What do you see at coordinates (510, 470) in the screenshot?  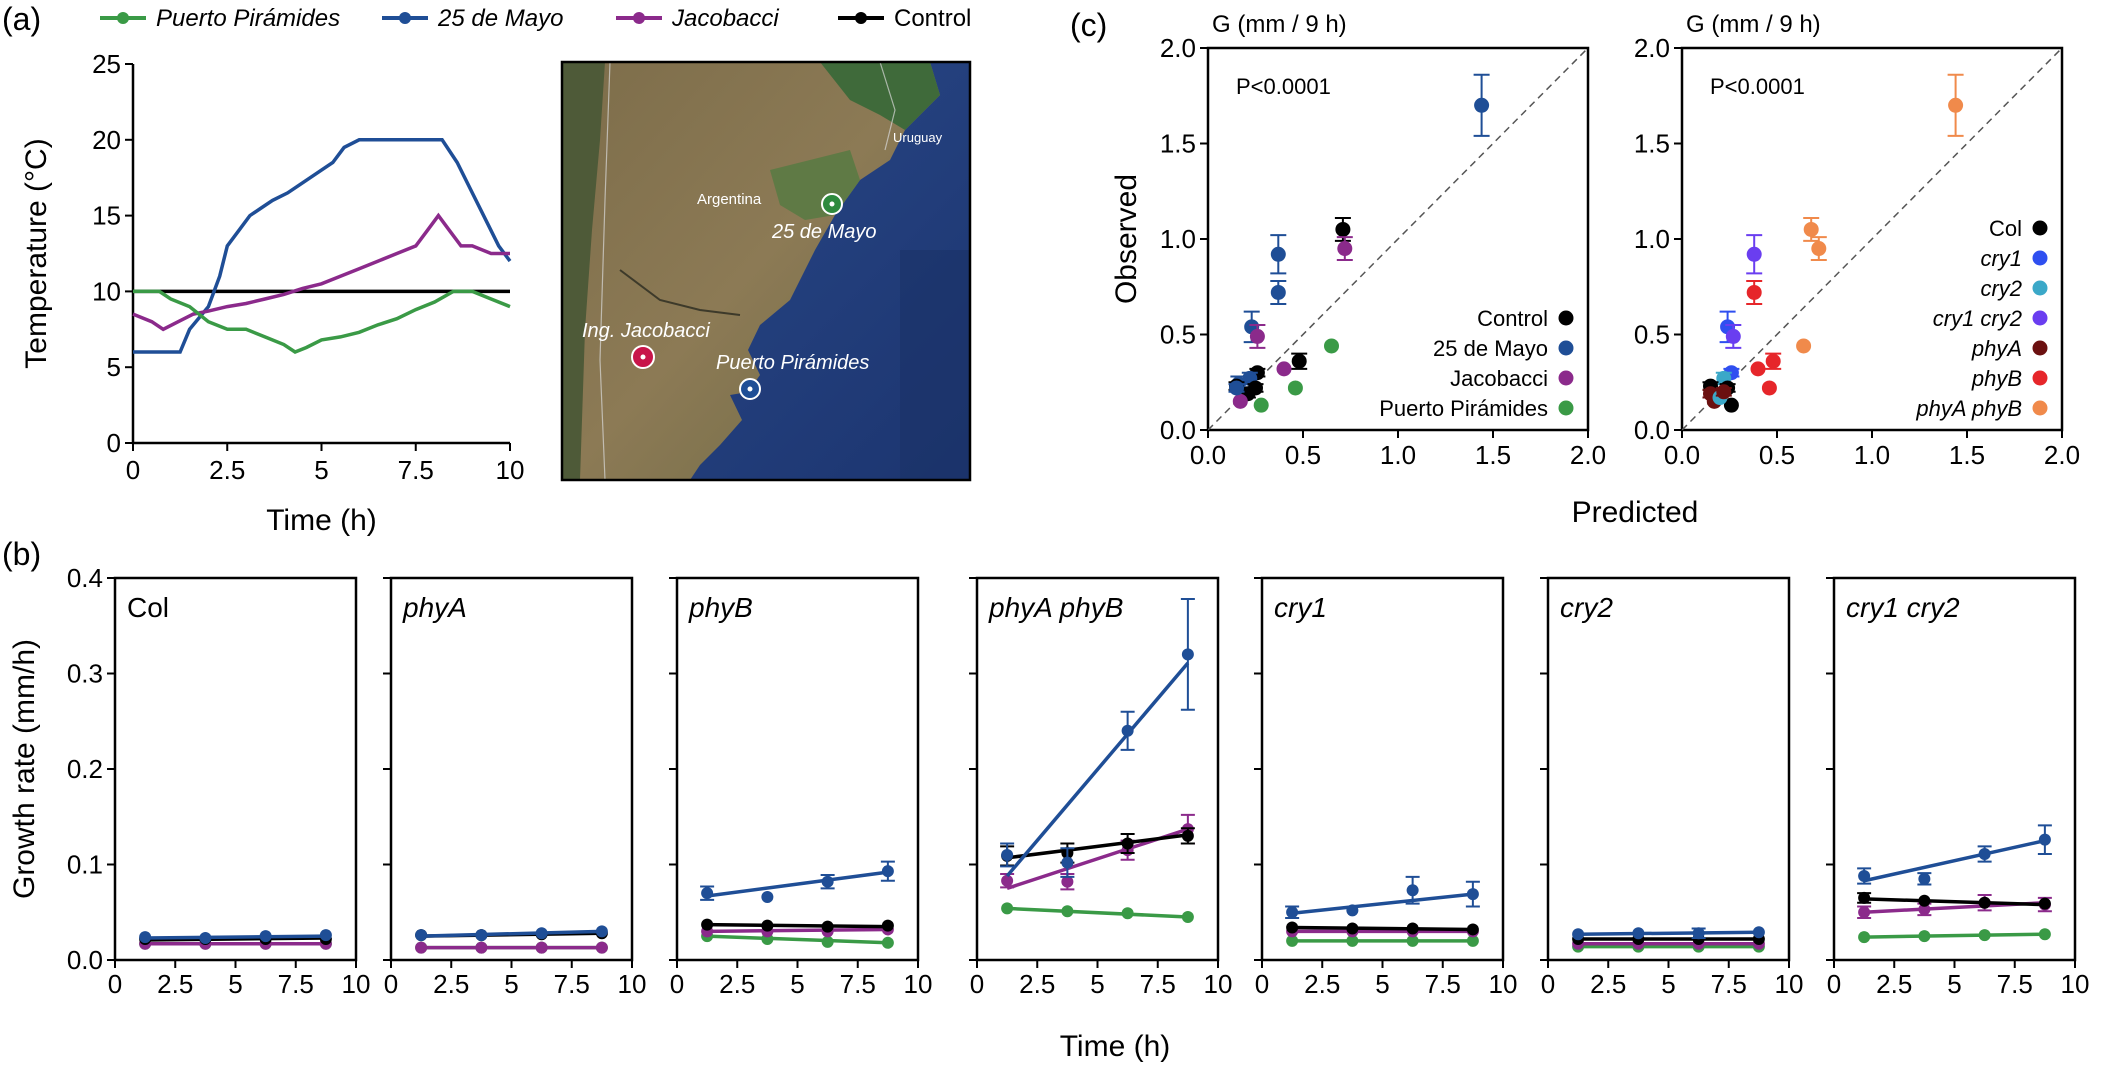 I see `temperature-xtick-label: 10` at bounding box center [510, 470].